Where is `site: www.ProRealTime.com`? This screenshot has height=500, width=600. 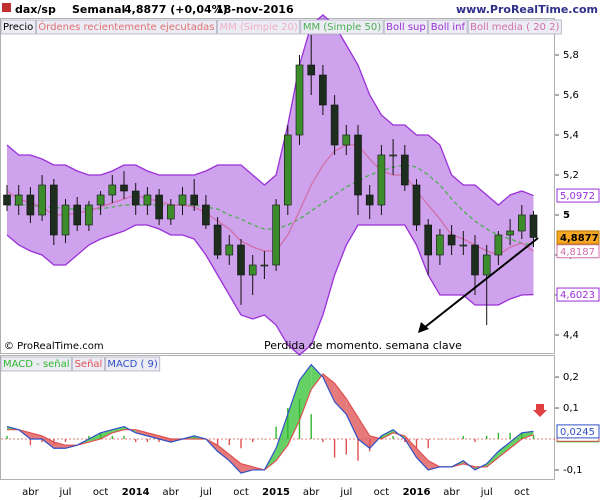 site: www.ProRealTime.com is located at coordinates (527, 9).